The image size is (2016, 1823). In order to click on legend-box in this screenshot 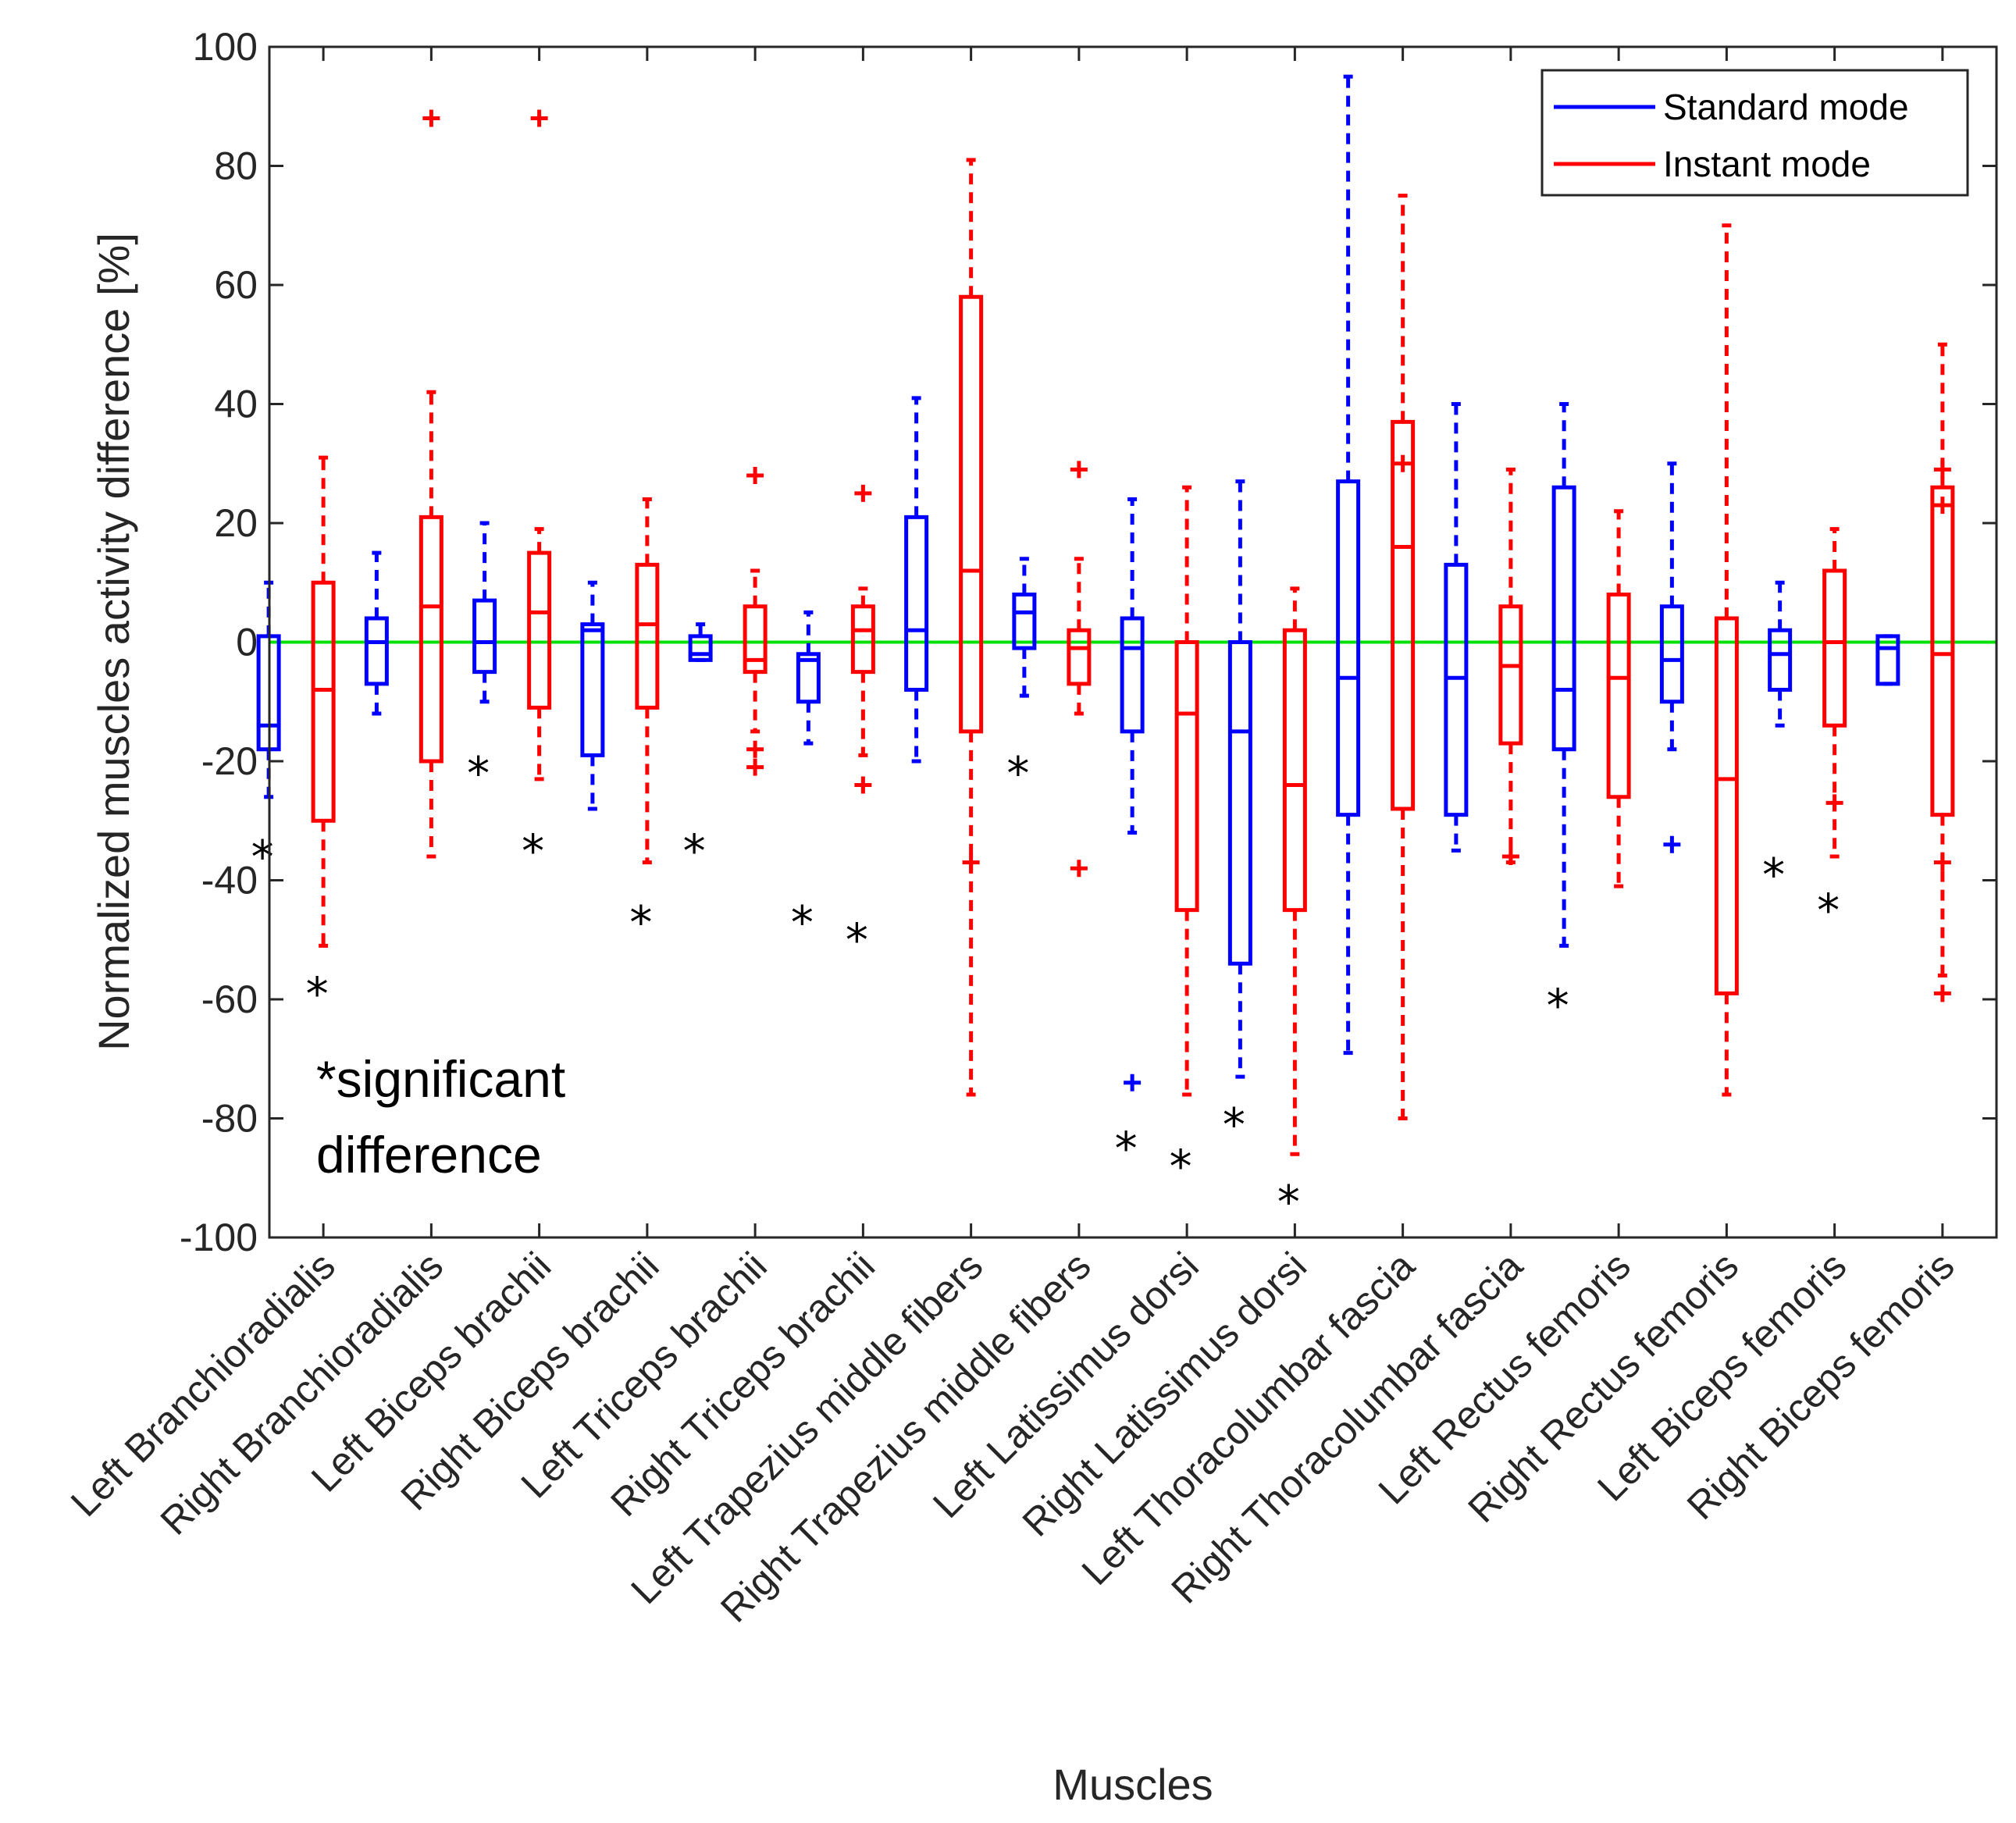, I will do `click(1754, 133)`.